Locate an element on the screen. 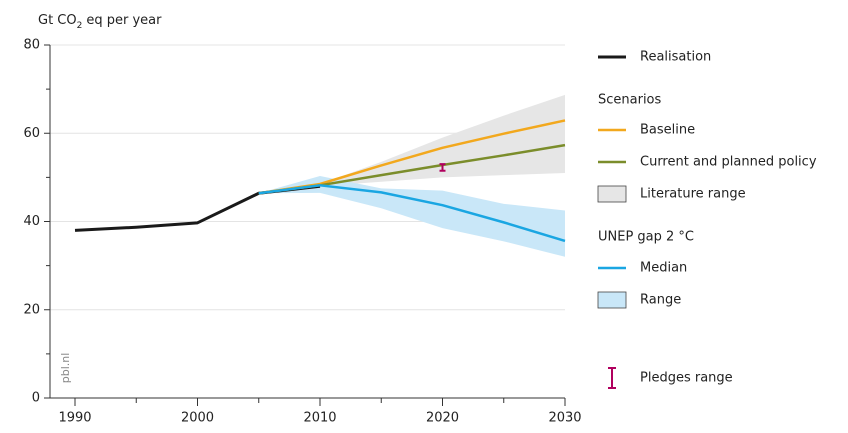 The width and height of the screenshot is (848, 433). x-tick-label: 1990 is located at coordinates (74, 418).